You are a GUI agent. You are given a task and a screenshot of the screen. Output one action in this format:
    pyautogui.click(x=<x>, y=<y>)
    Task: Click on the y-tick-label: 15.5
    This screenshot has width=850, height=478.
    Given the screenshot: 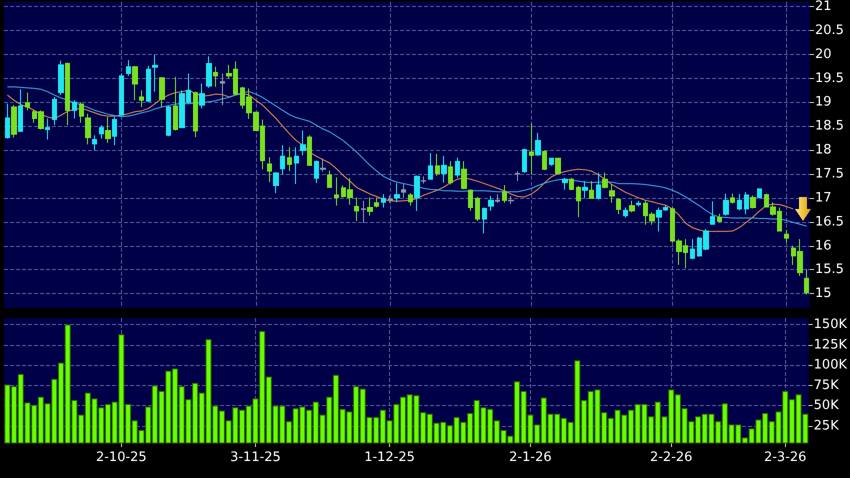 What is the action you would take?
    pyautogui.click(x=829, y=270)
    